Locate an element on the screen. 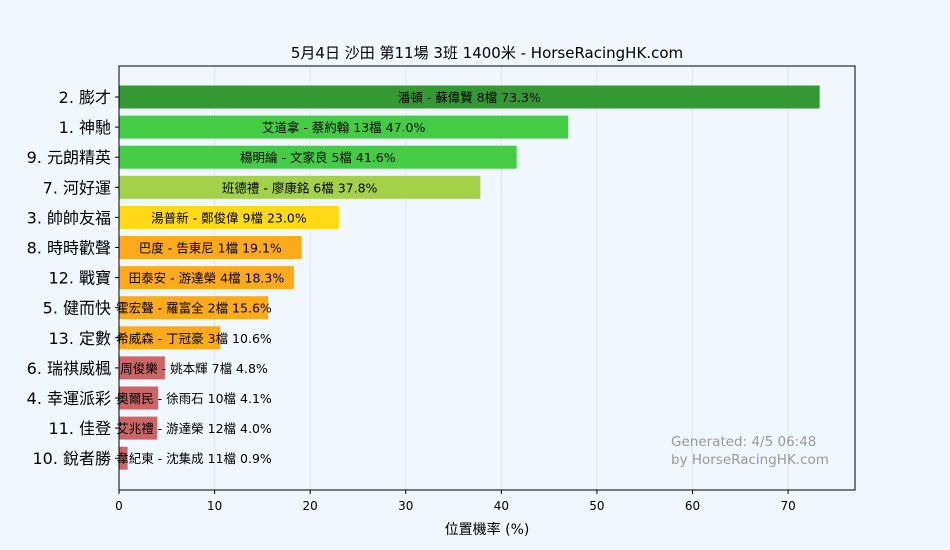  bar-data-label: 艾道拿 - 蔡約翰 13檔 47.0% is located at coordinates (344, 127).